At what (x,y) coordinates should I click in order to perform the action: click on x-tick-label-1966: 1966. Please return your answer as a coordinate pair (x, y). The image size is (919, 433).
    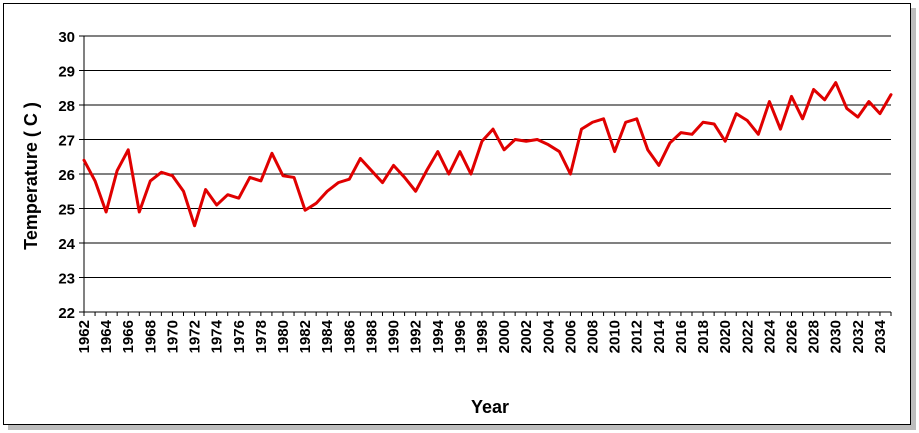
    Looking at the image, I should click on (128, 336).